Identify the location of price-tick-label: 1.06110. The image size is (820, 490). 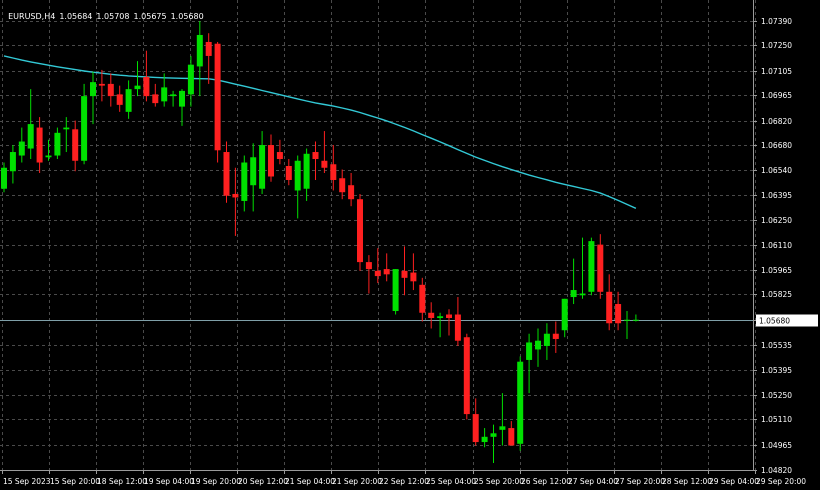
(776, 245).